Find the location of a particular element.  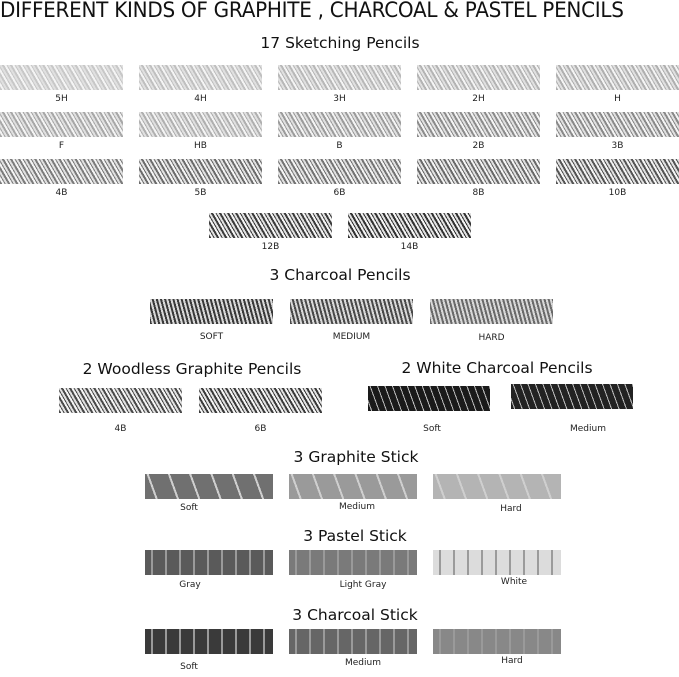

swatch-label: 12B is located at coordinates (270, 247).